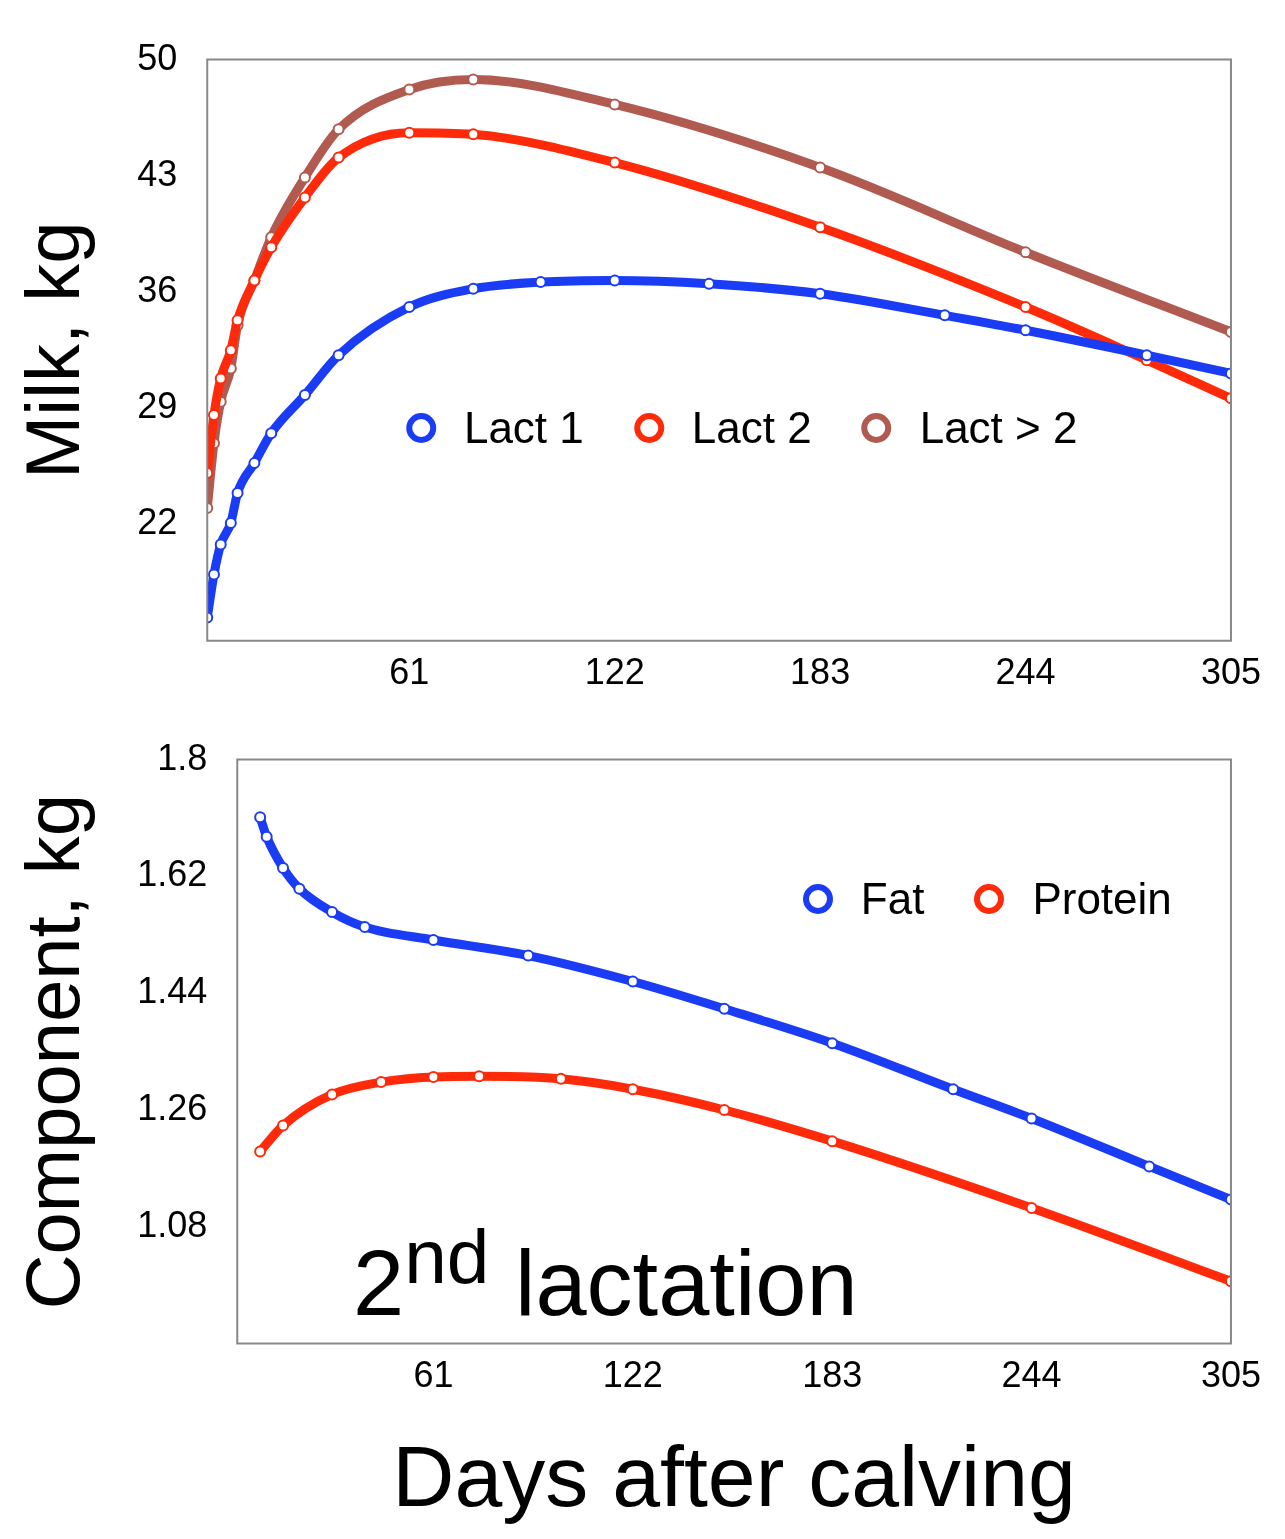 The width and height of the screenshot is (1285, 1539). I want to click on y-tick-label: 29, so click(157, 406).